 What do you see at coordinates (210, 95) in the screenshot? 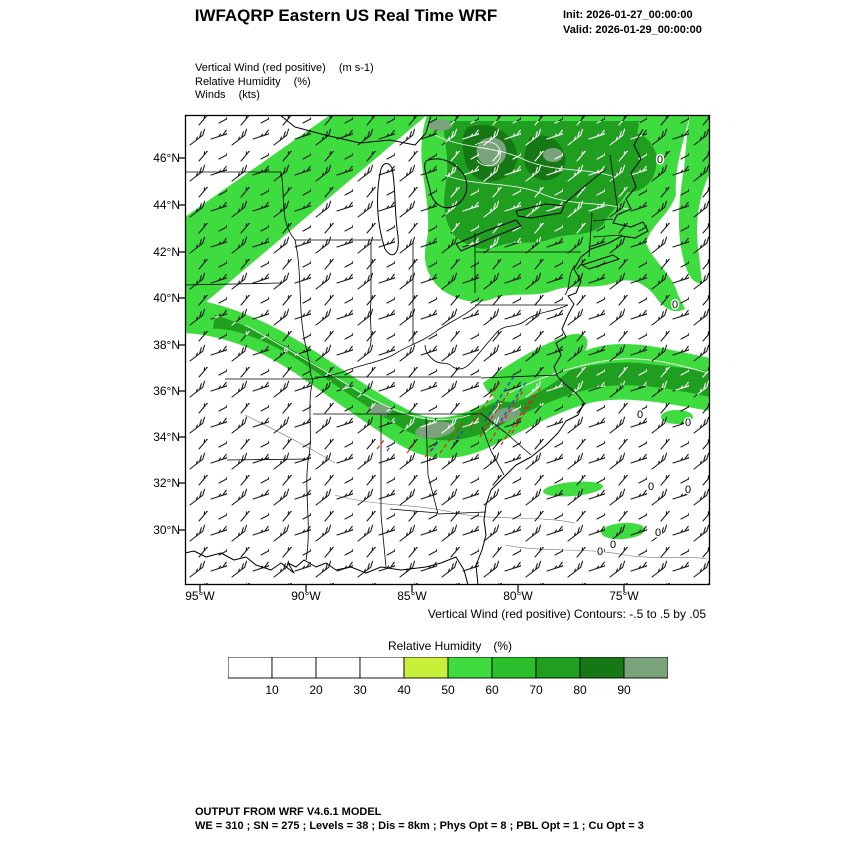
I see `legend-label: Winds` at bounding box center [210, 95].